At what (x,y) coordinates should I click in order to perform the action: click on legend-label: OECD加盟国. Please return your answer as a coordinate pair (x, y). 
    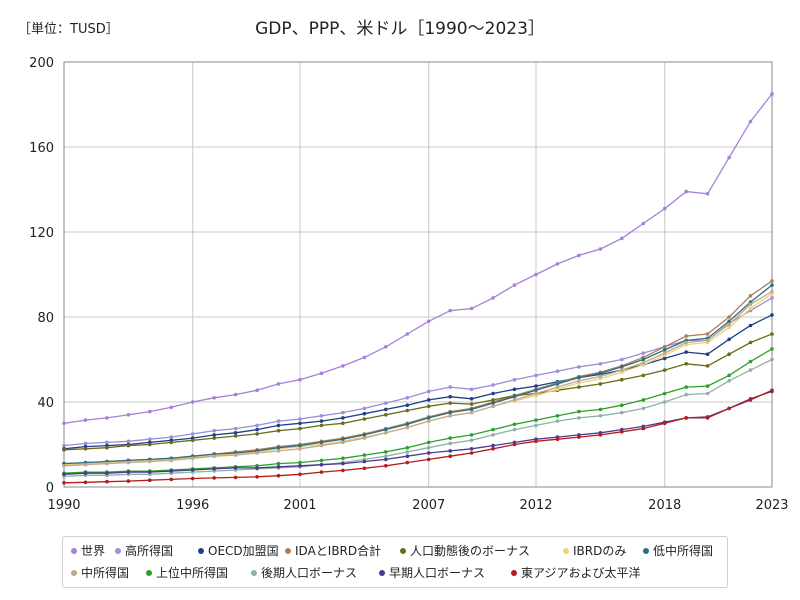
    Looking at the image, I should click on (243, 551).